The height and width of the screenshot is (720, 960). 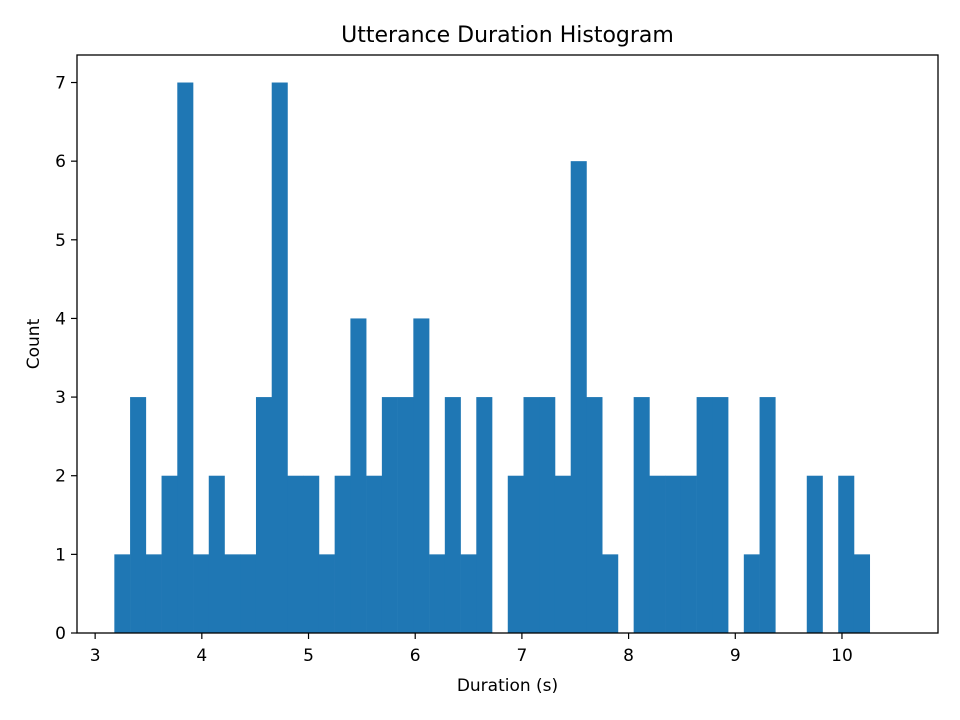 I want to click on x-tick-label: 8, so click(x=628, y=656).